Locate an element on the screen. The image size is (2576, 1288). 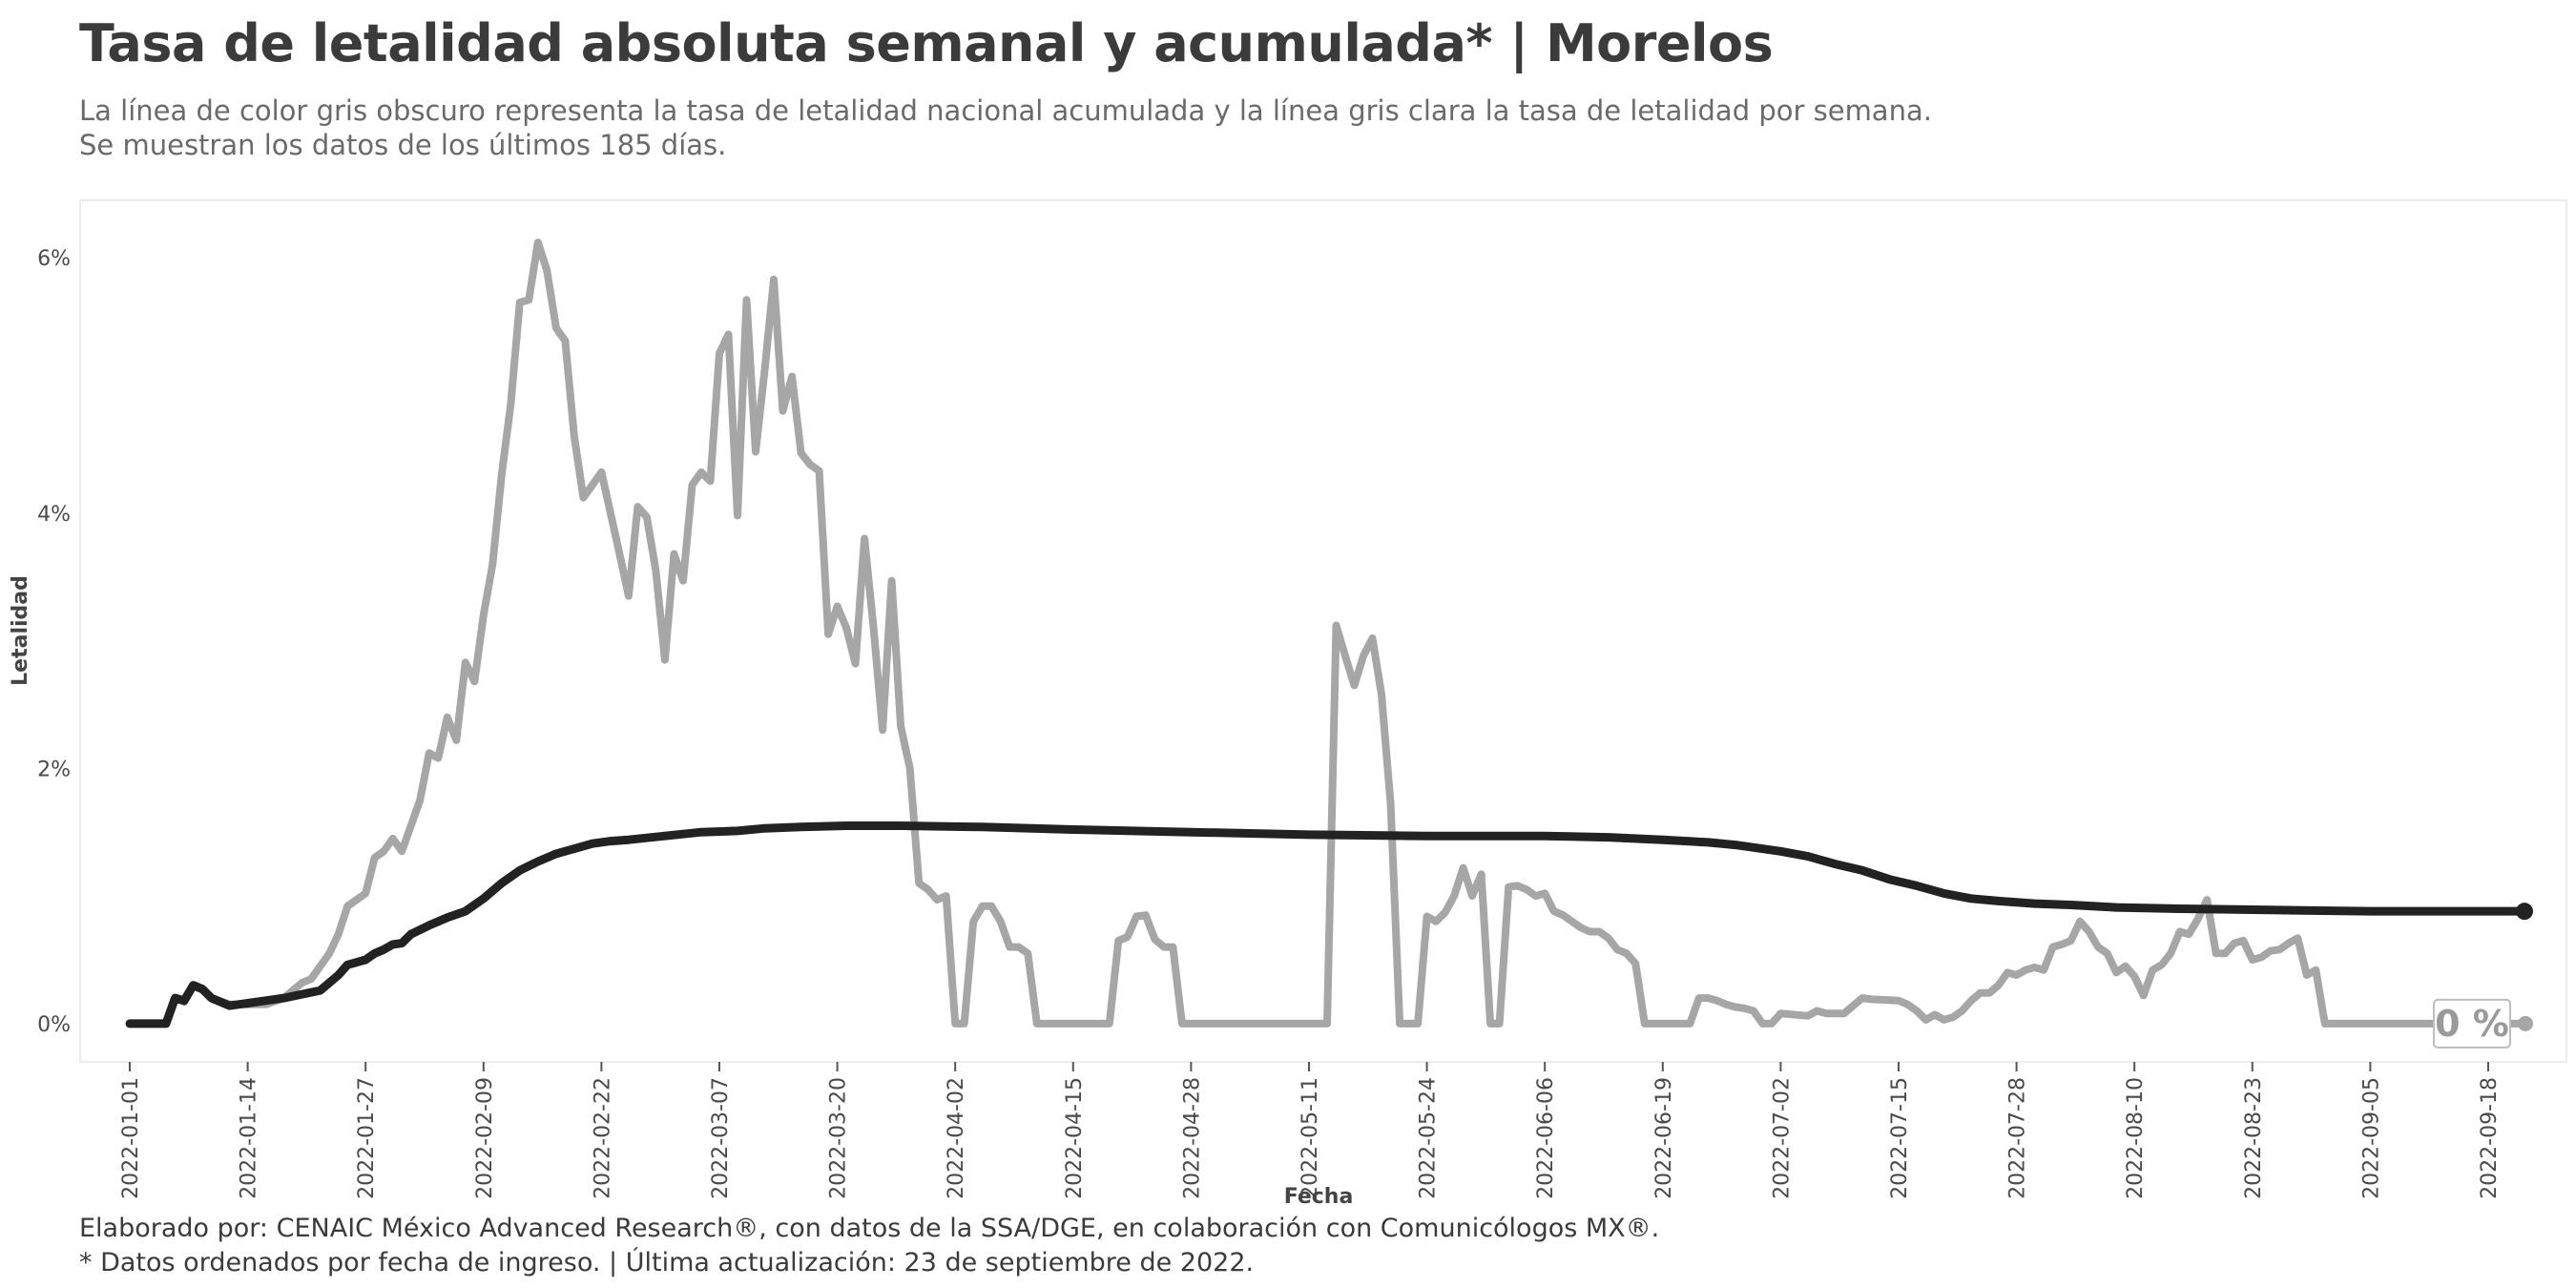
cumulative-series-line is located at coordinates (1327, 924).